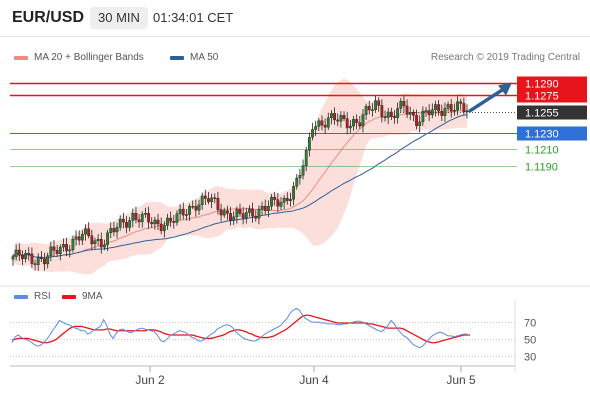 Image resolution: width=590 pixels, height=400 pixels. What do you see at coordinates (204, 57) in the screenshot?
I see `legend-ma50-label: MA 50` at bounding box center [204, 57].